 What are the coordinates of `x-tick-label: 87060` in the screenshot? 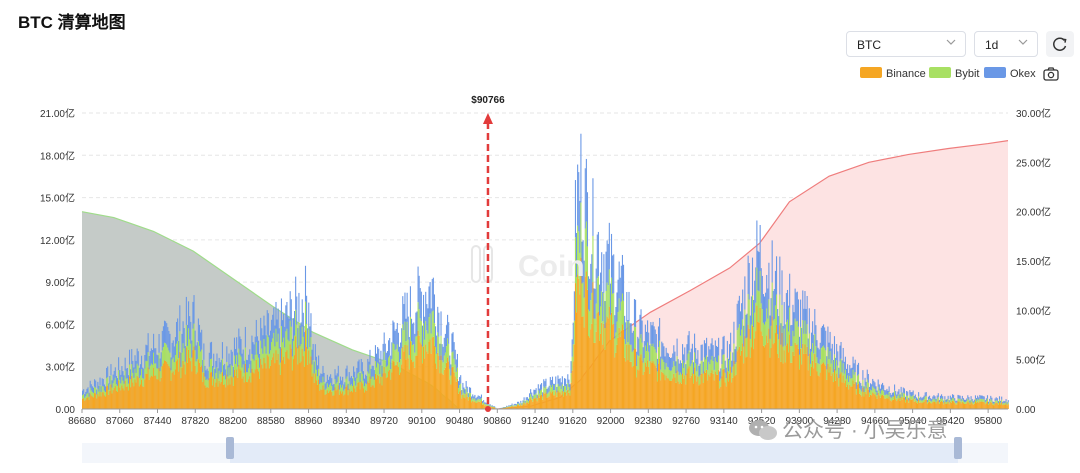 It's located at (120, 421).